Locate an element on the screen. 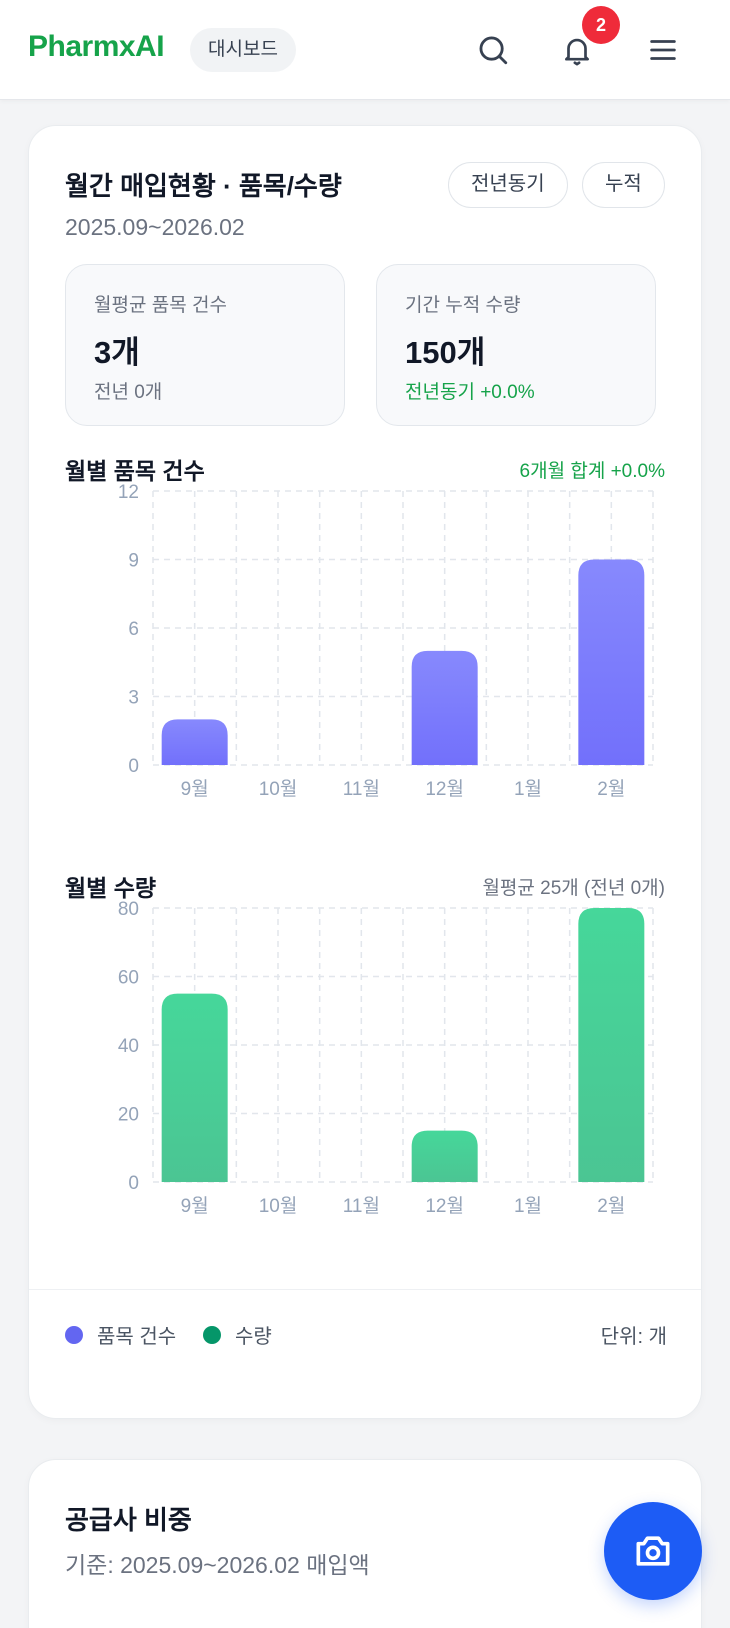 The image size is (730, 1628). stat-label: 기간 누적 수량 is located at coordinates (463, 305).